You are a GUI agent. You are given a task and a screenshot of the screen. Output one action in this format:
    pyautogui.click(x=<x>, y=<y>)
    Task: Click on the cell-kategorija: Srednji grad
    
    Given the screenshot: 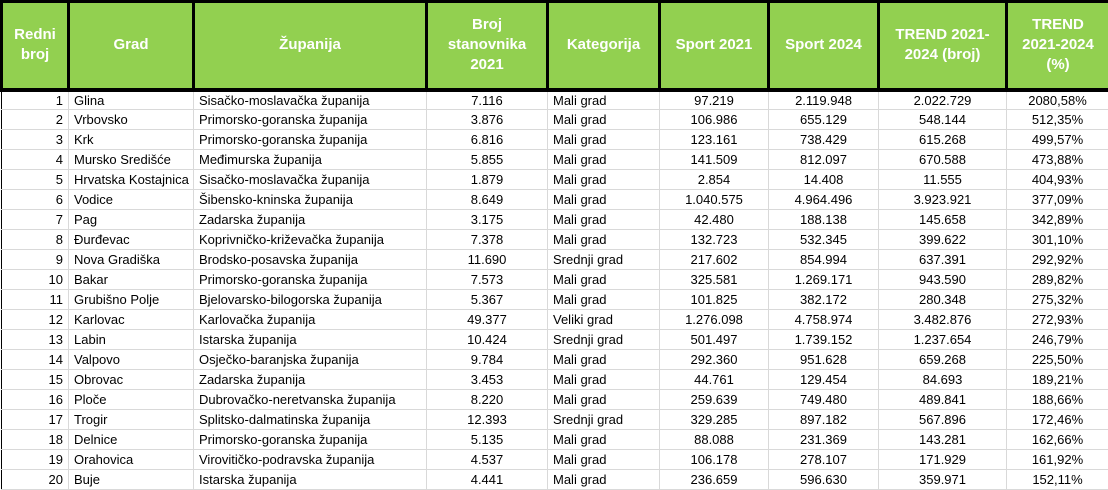 What is the action you would take?
    pyautogui.click(x=604, y=340)
    